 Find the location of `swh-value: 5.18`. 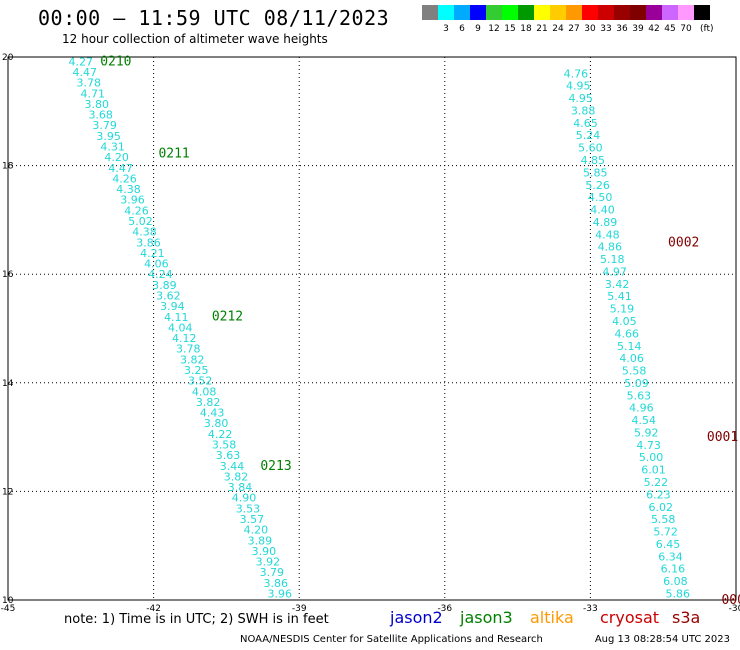

swh-value: 5.18 is located at coordinates (612, 259).